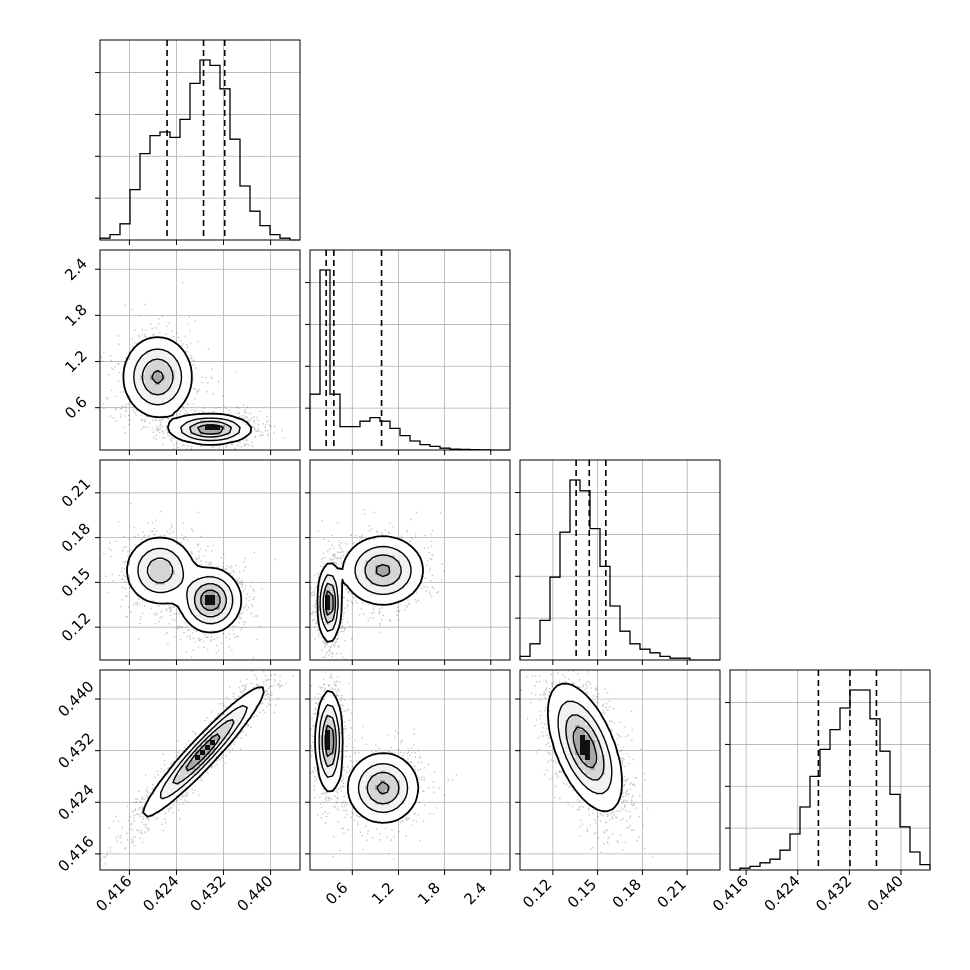 This screenshot has width=970, height=970. What do you see at coordinates (410, 350) in the screenshot?
I see `panel-frame` at bounding box center [410, 350].